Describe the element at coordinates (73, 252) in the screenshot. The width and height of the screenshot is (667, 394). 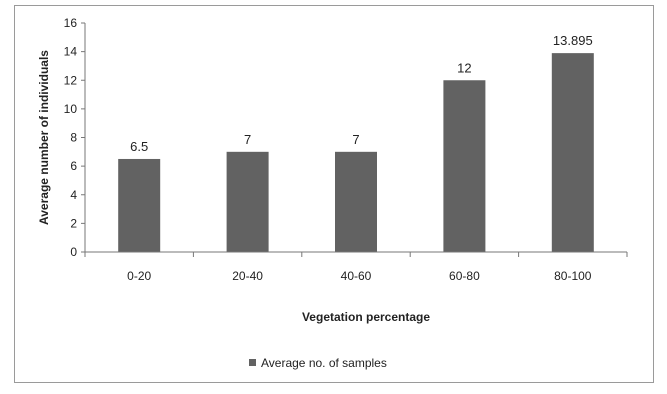
I see `y-tick-label: 0` at that location.